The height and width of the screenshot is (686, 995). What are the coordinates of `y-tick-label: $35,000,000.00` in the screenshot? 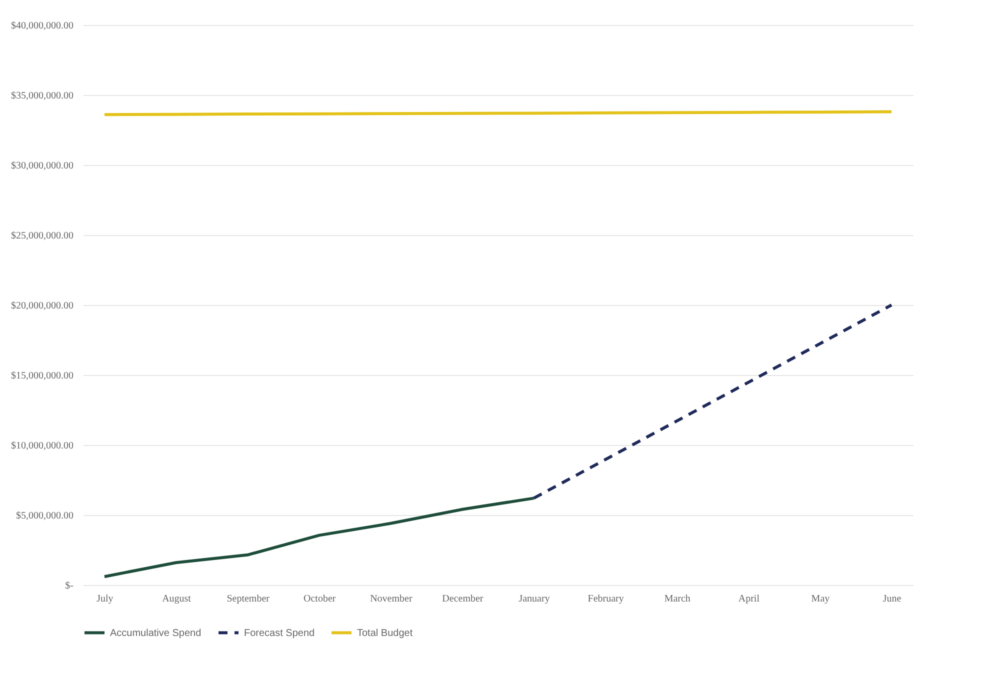 It's located at (42, 96).